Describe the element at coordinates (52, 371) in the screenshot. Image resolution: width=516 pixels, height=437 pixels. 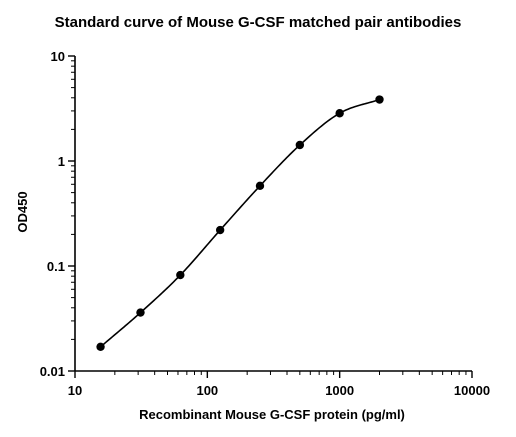
I see `y-tick-label: 0.01` at that location.